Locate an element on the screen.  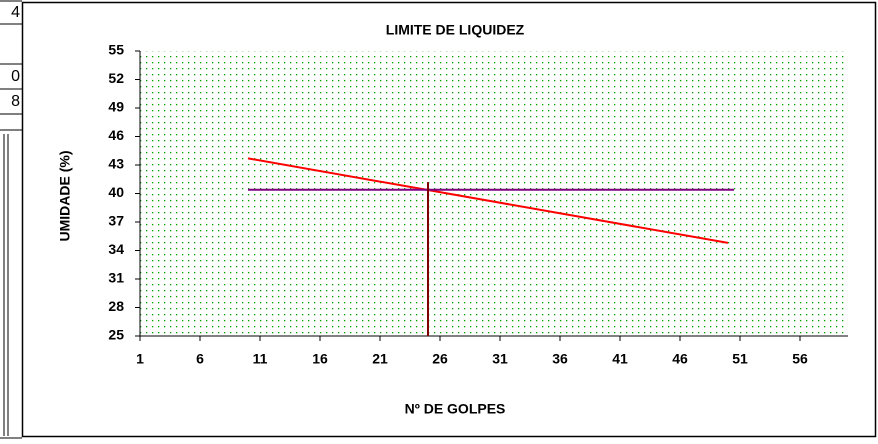
edge-cell: 0 is located at coordinates (15, 76).